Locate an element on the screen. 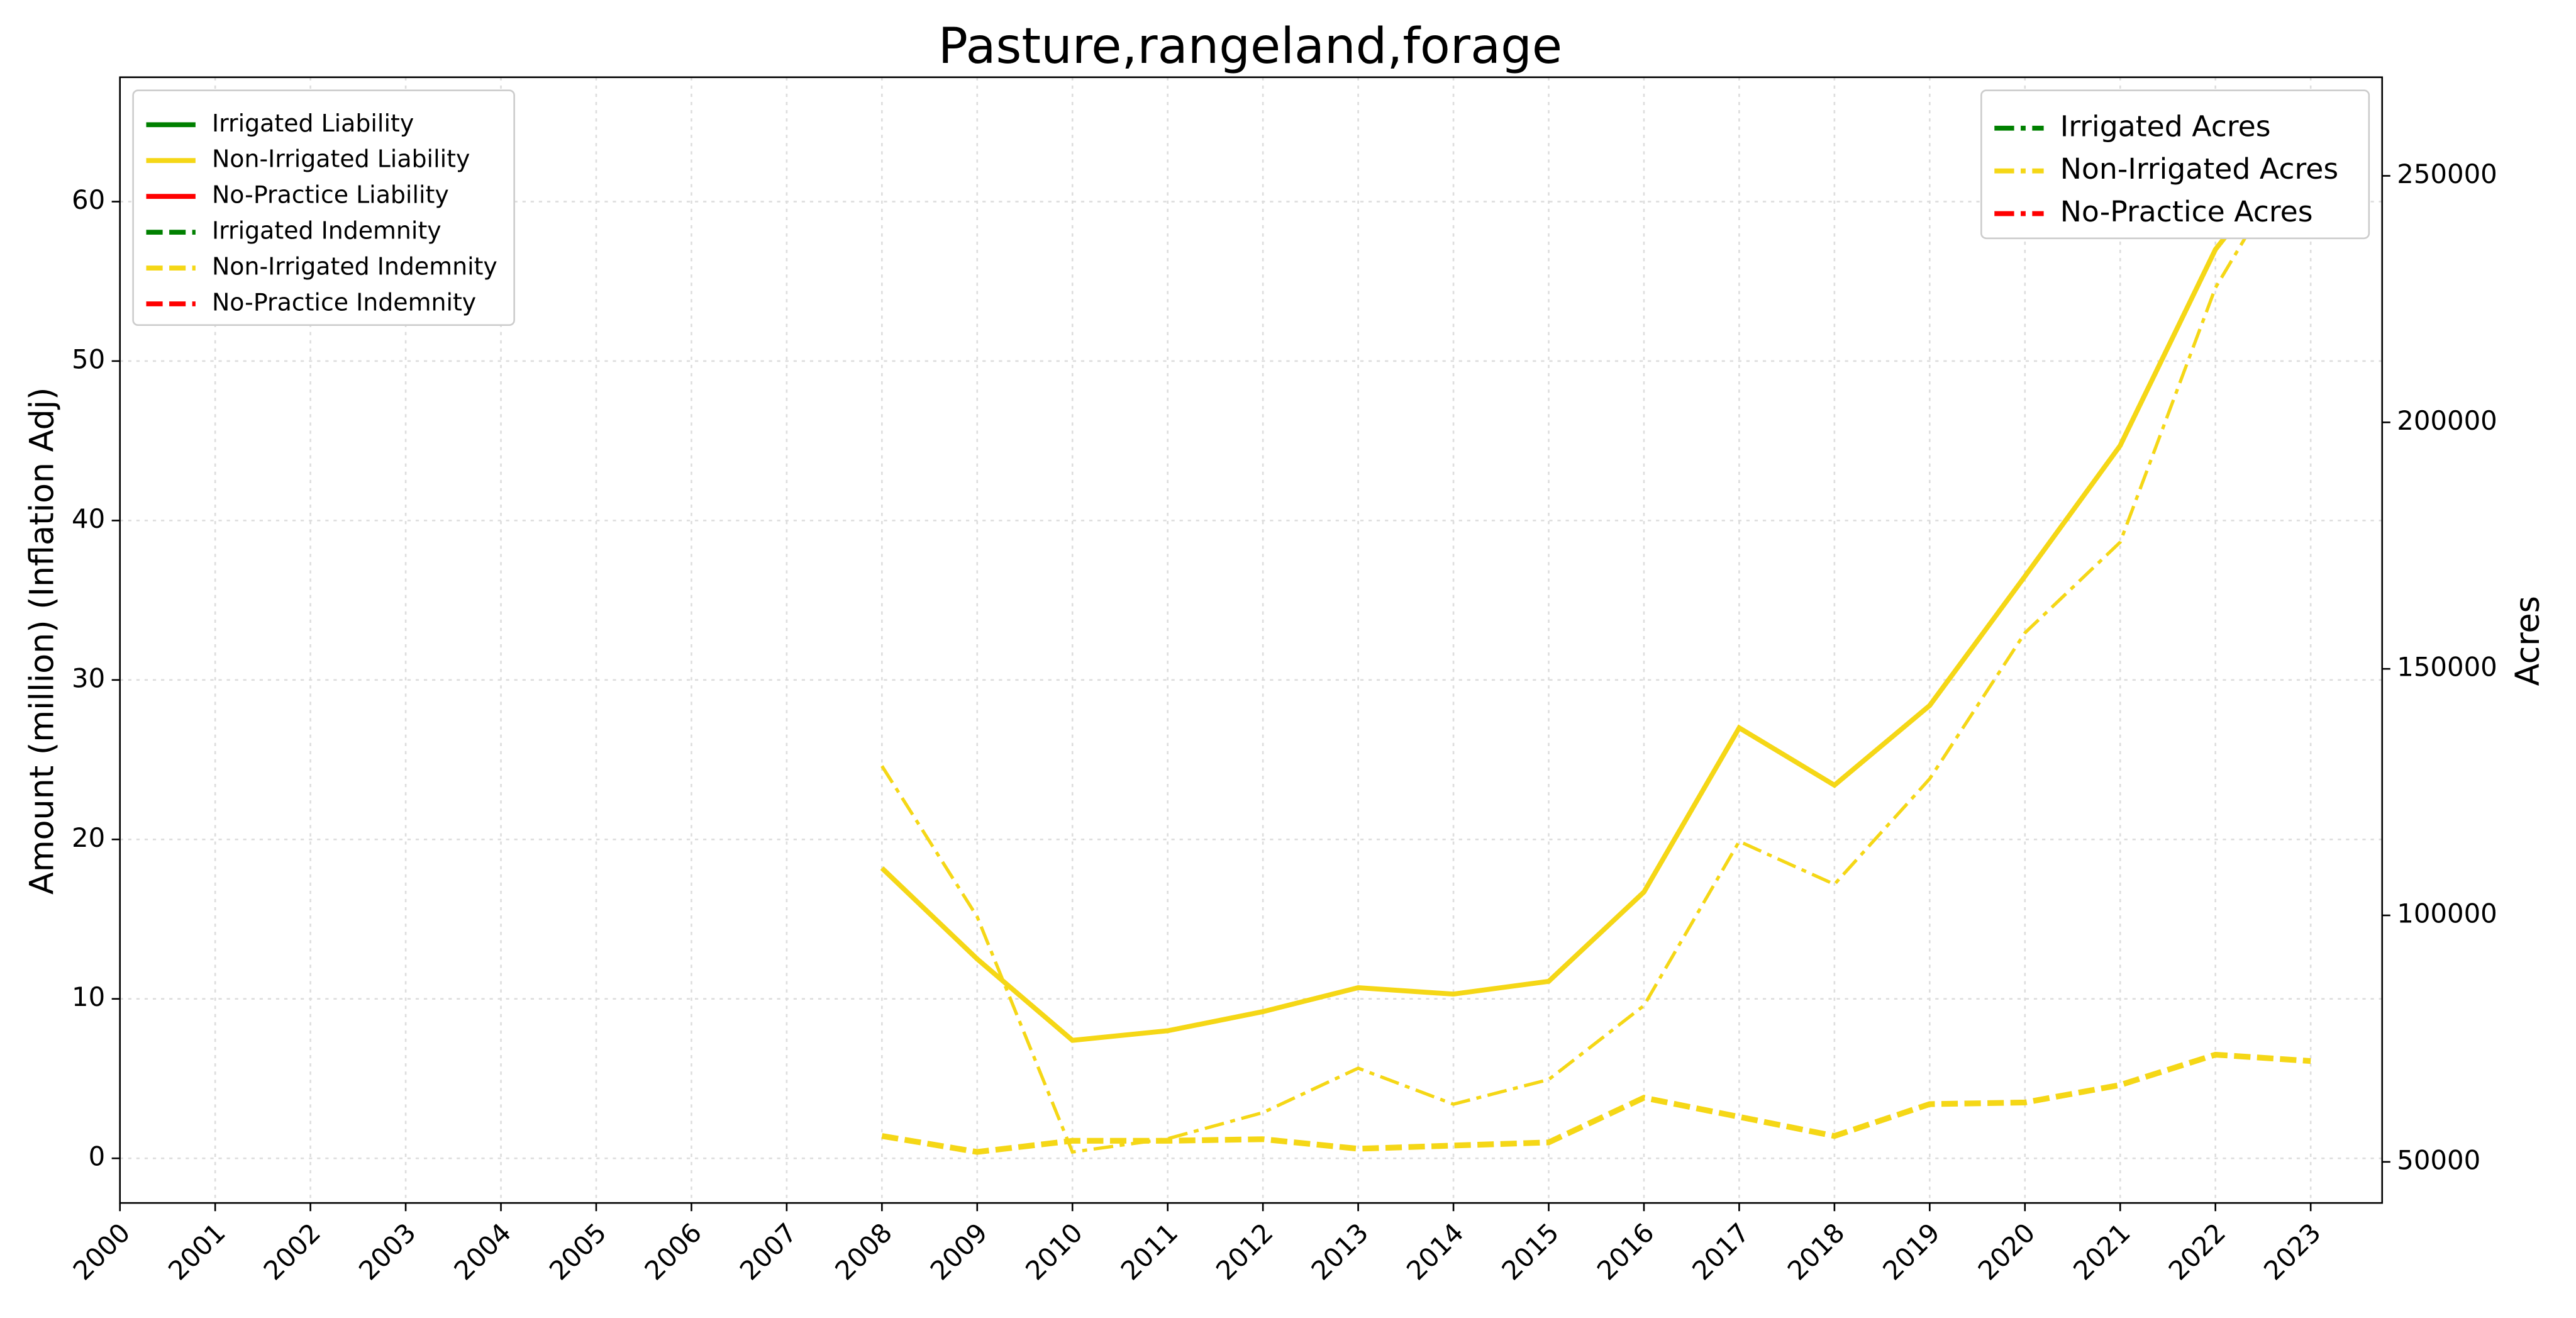 This screenshot has height=1318, width=2576. y-tick-label: 30 is located at coordinates (88, 677).